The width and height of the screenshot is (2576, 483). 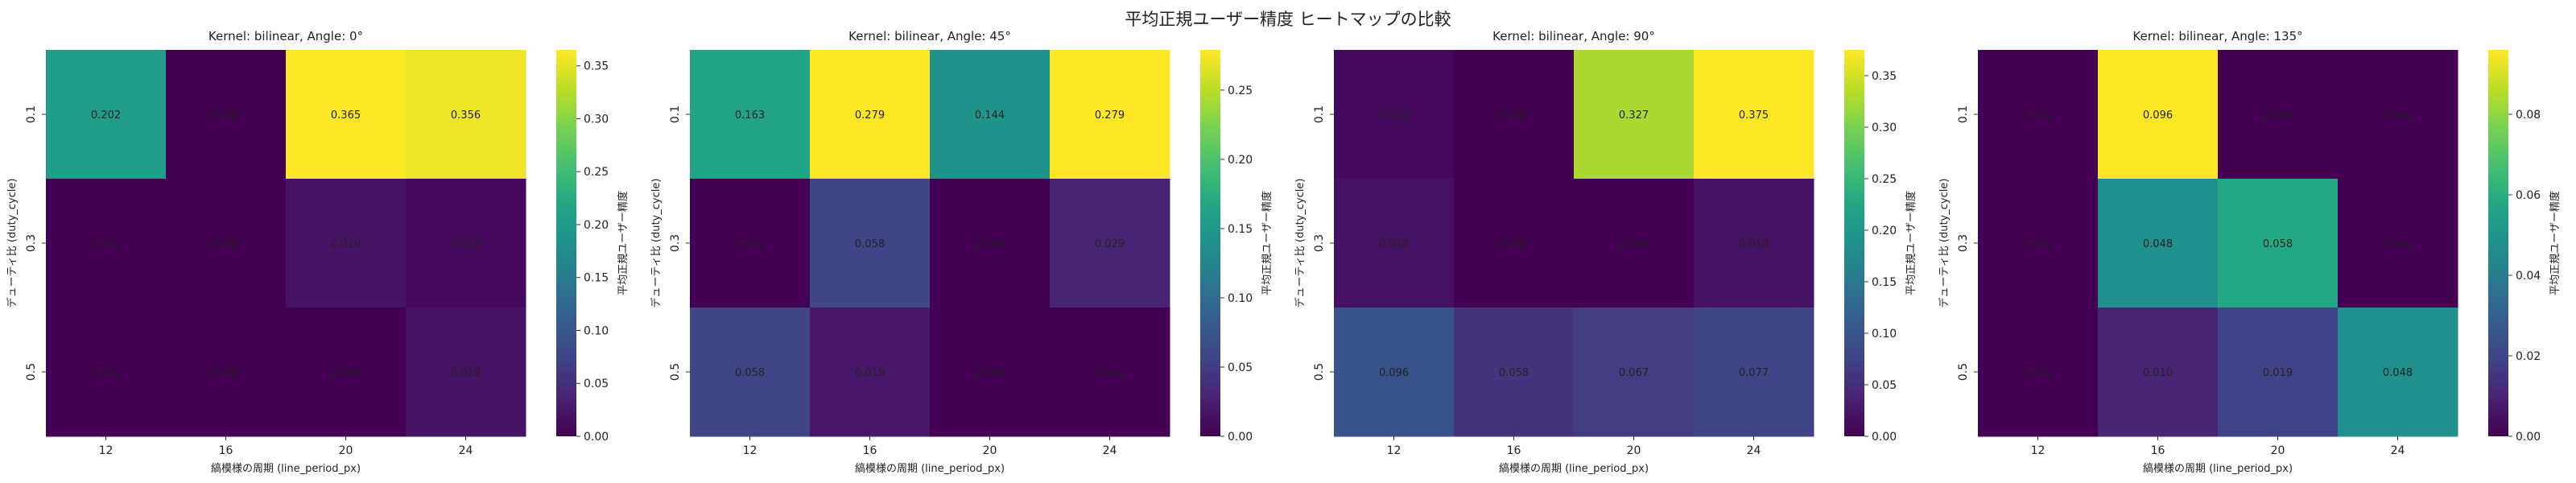 What do you see at coordinates (1288, 19) in the screenshot?
I see `figure-title: 平均正規ユーザー精度 ヒートマップの比較` at bounding box center [1288, 19].